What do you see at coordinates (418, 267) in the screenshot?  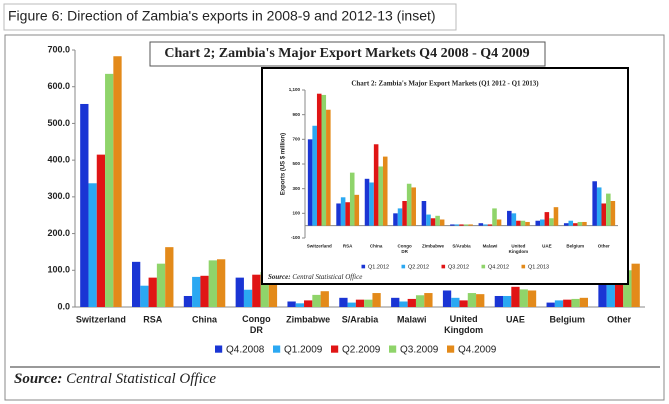 I see `legend-label: Q2.2012` at bounding box center [418, 267].